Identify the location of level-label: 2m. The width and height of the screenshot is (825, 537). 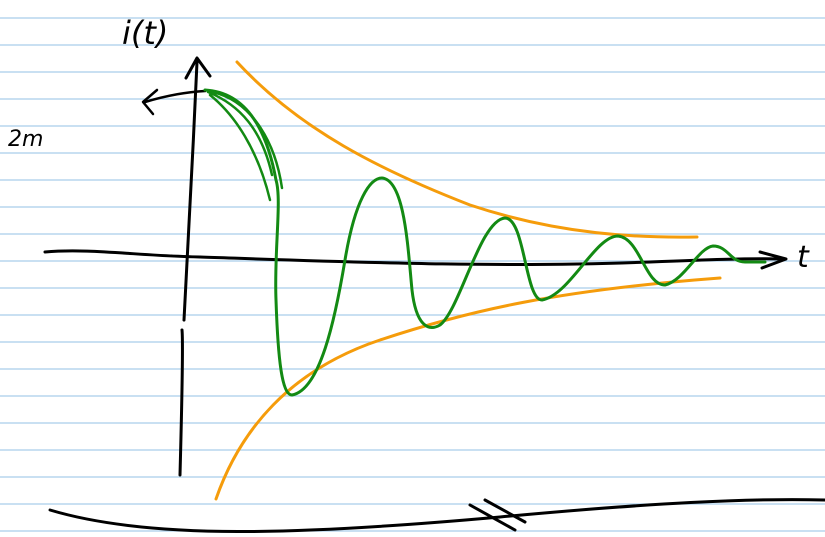
(25, 139).